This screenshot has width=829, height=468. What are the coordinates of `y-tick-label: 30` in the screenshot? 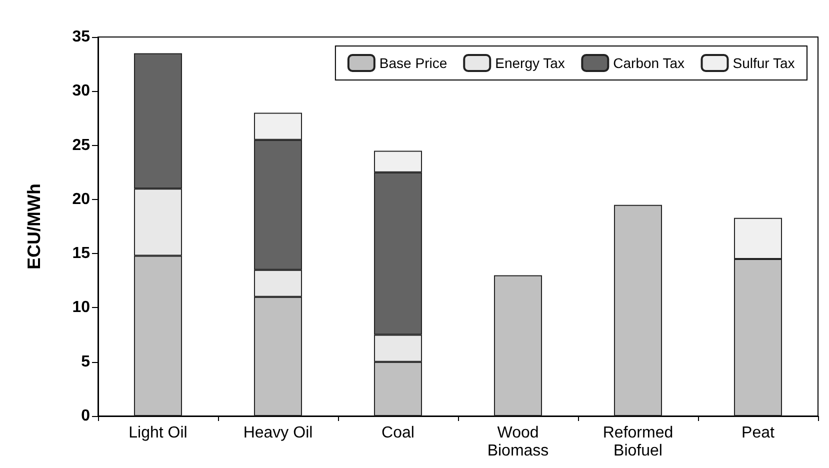 It's located at (81, 91).